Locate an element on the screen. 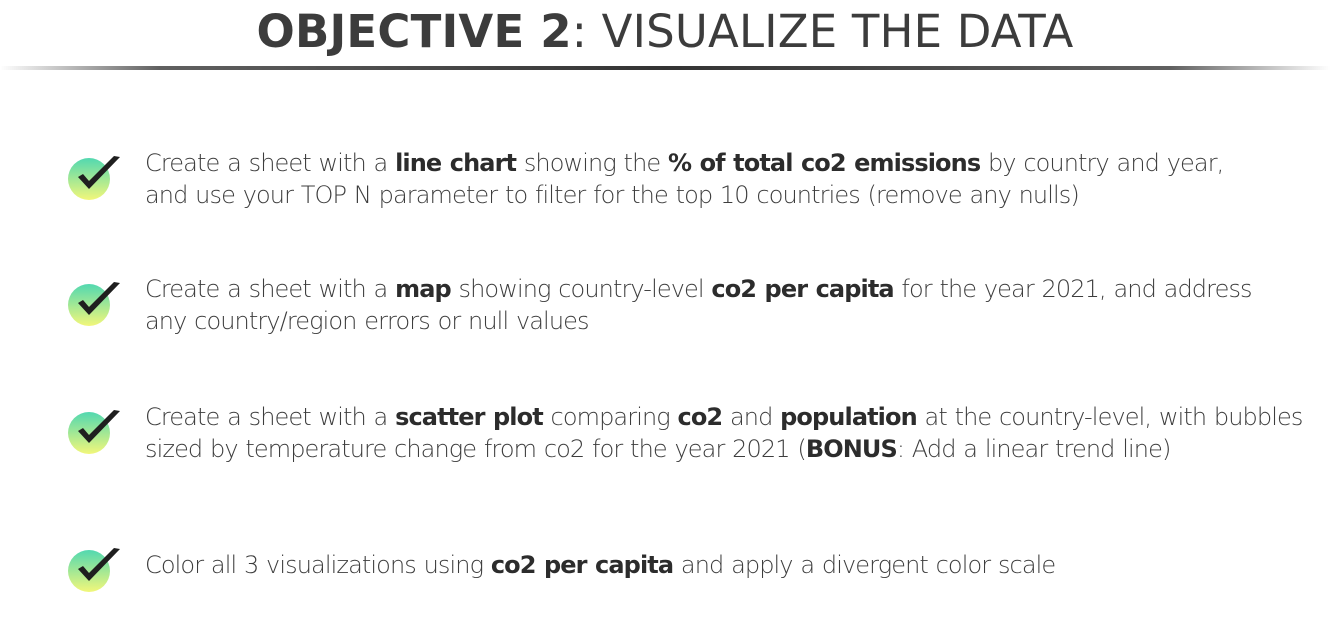  body-text: and is located at coordinates (751, 417).